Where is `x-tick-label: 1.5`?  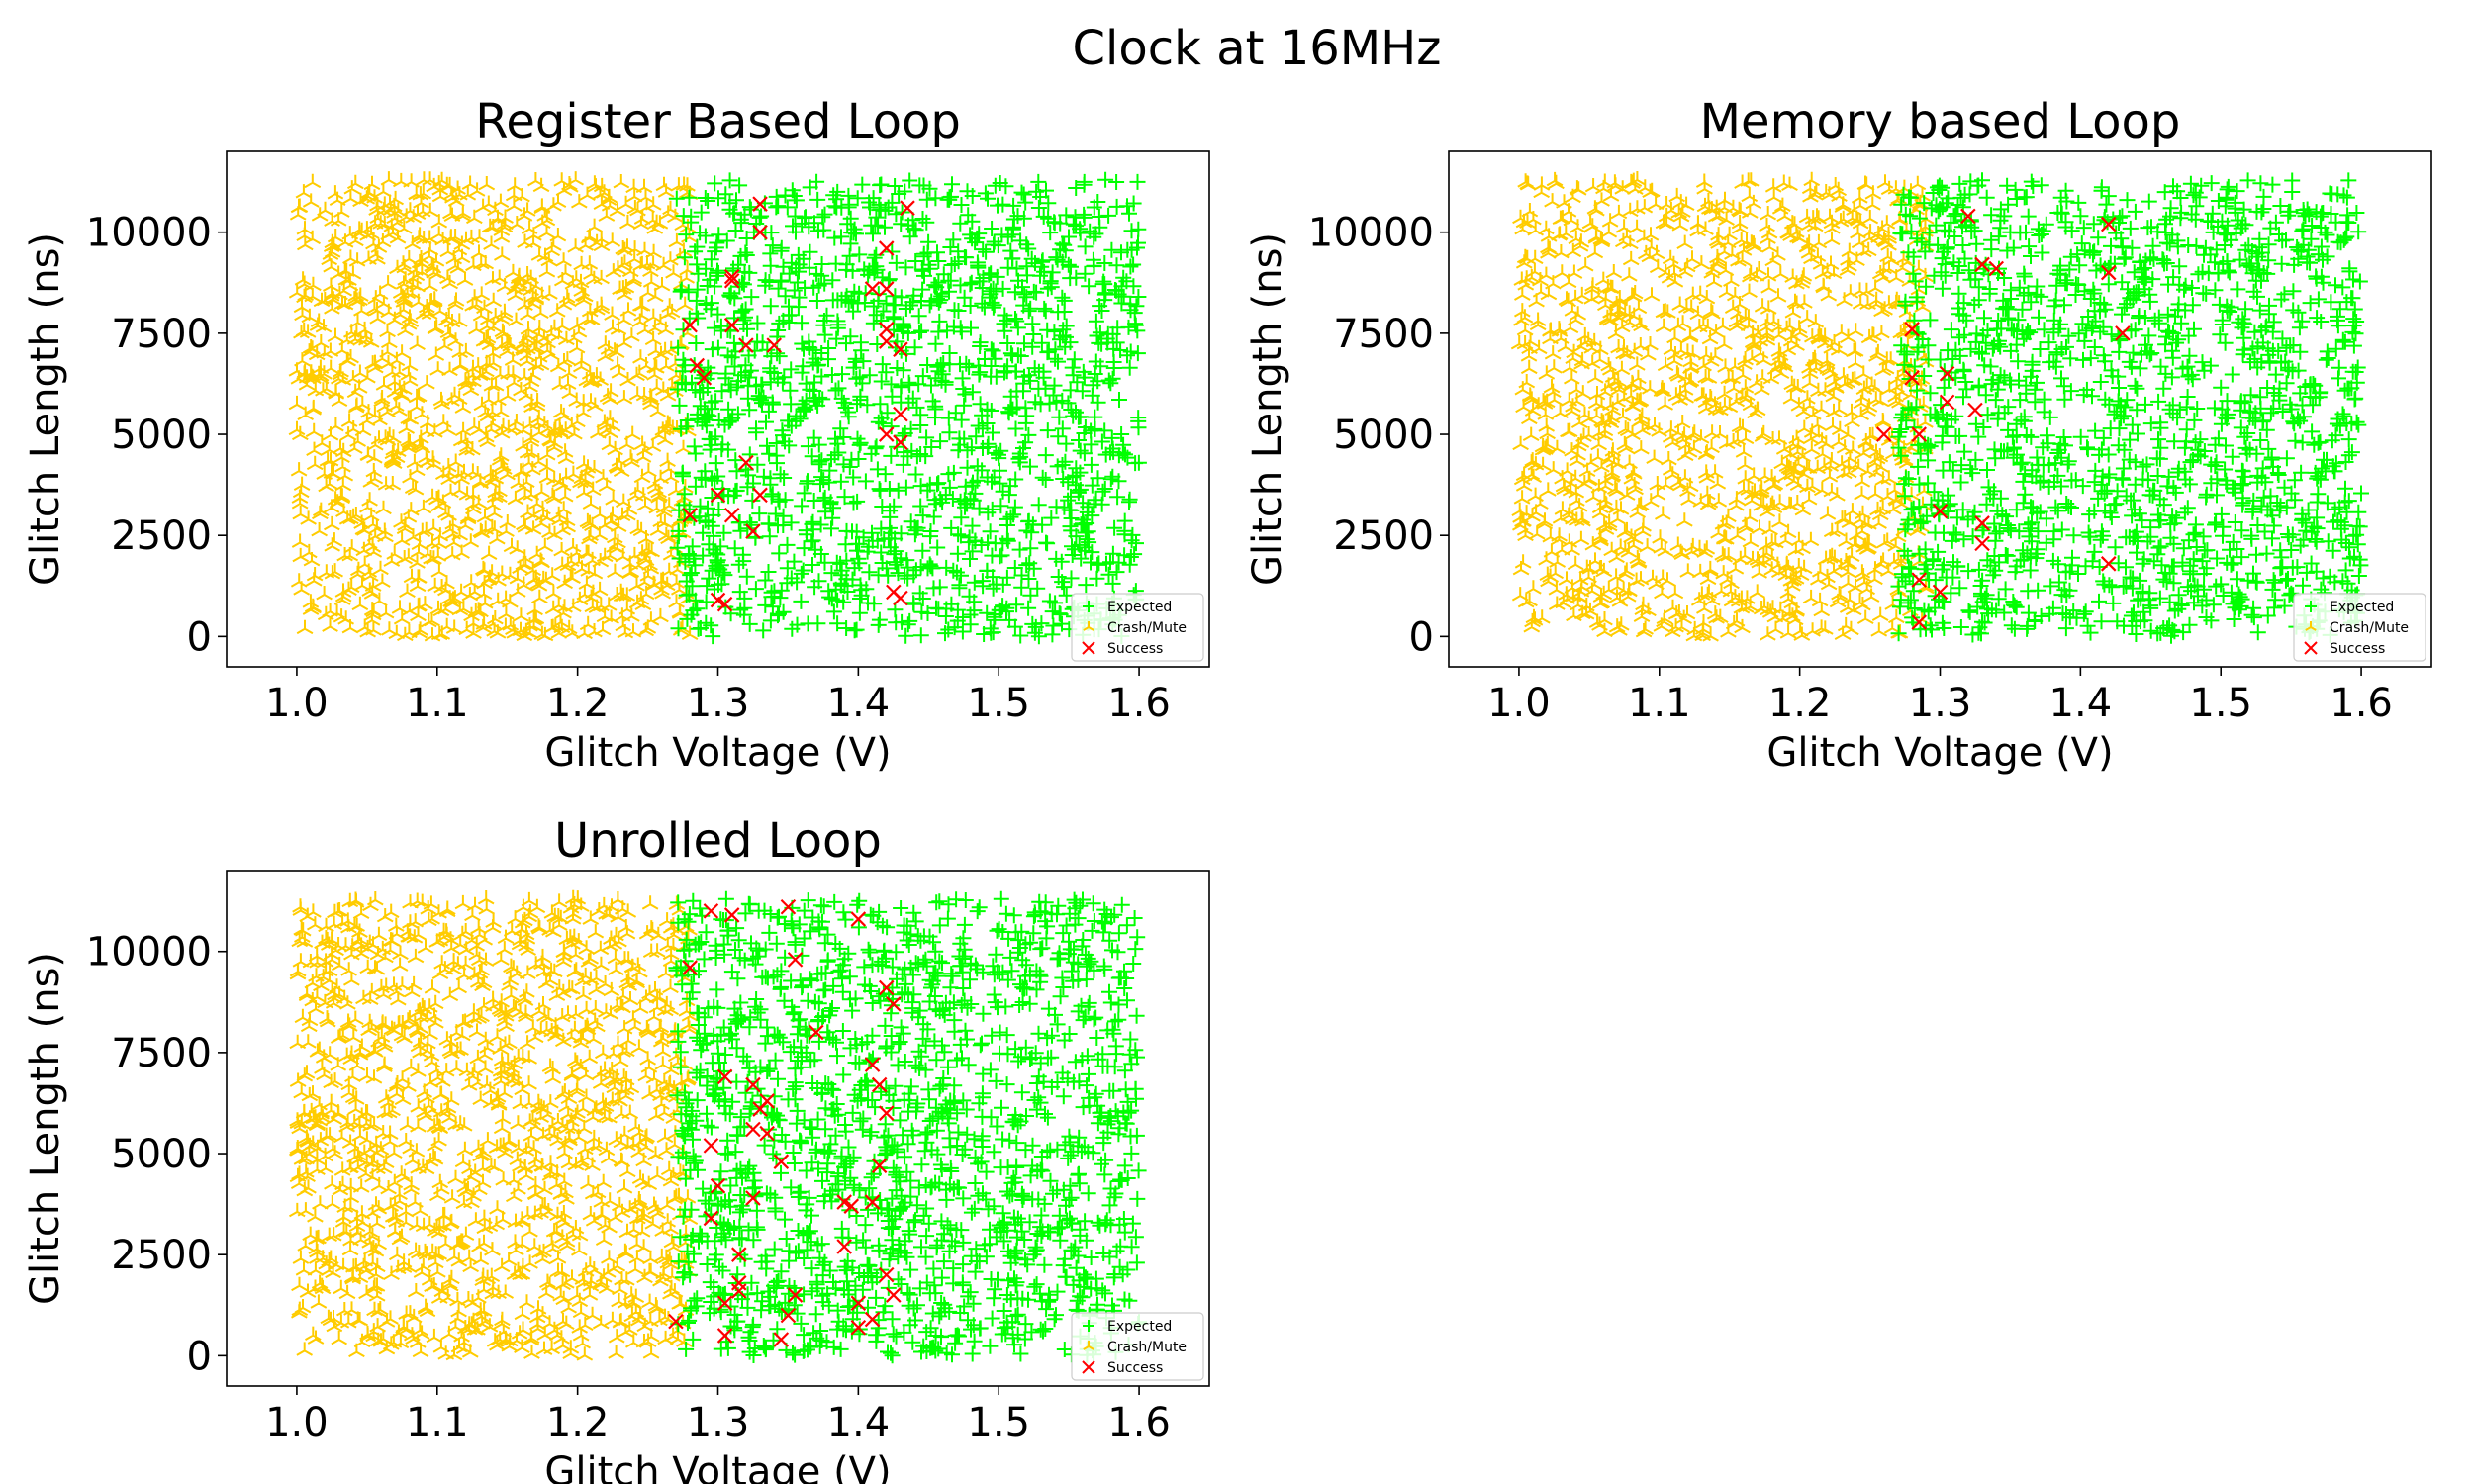
x-tick-label: 1.5 is located at coordinates (2220, 703).